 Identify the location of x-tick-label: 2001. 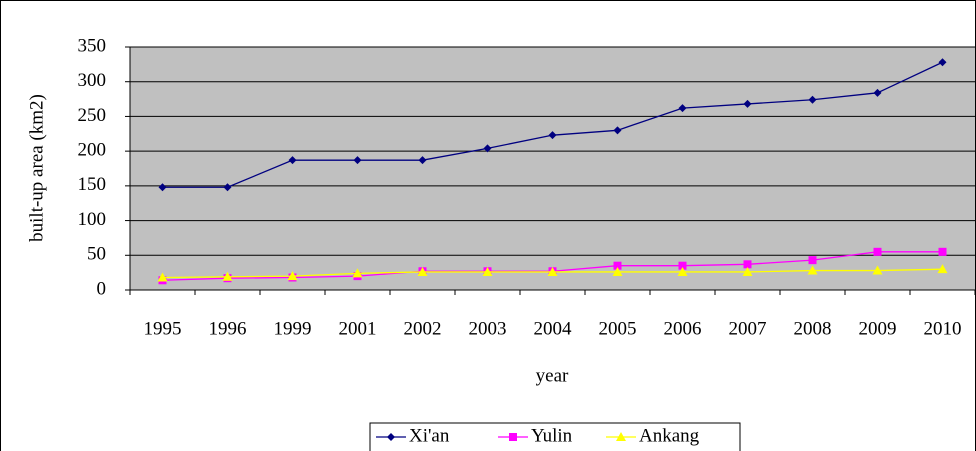
(358, 328).